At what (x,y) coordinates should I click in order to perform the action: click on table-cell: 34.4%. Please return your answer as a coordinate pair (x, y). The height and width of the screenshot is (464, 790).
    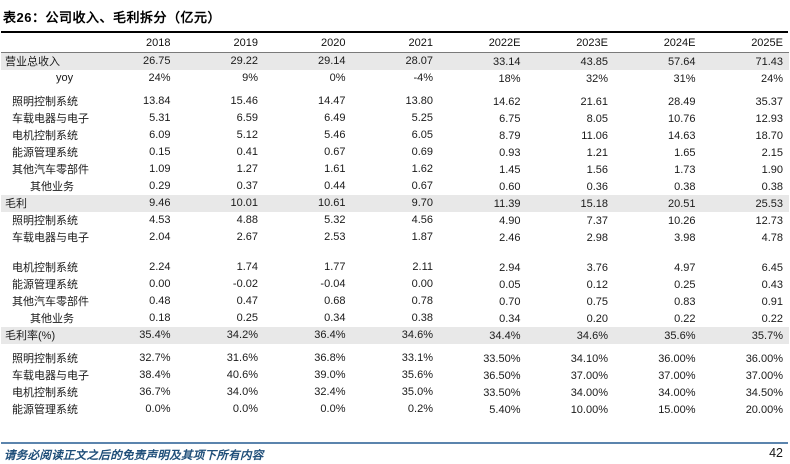
    Looking at the image, I should click on (483, 335).